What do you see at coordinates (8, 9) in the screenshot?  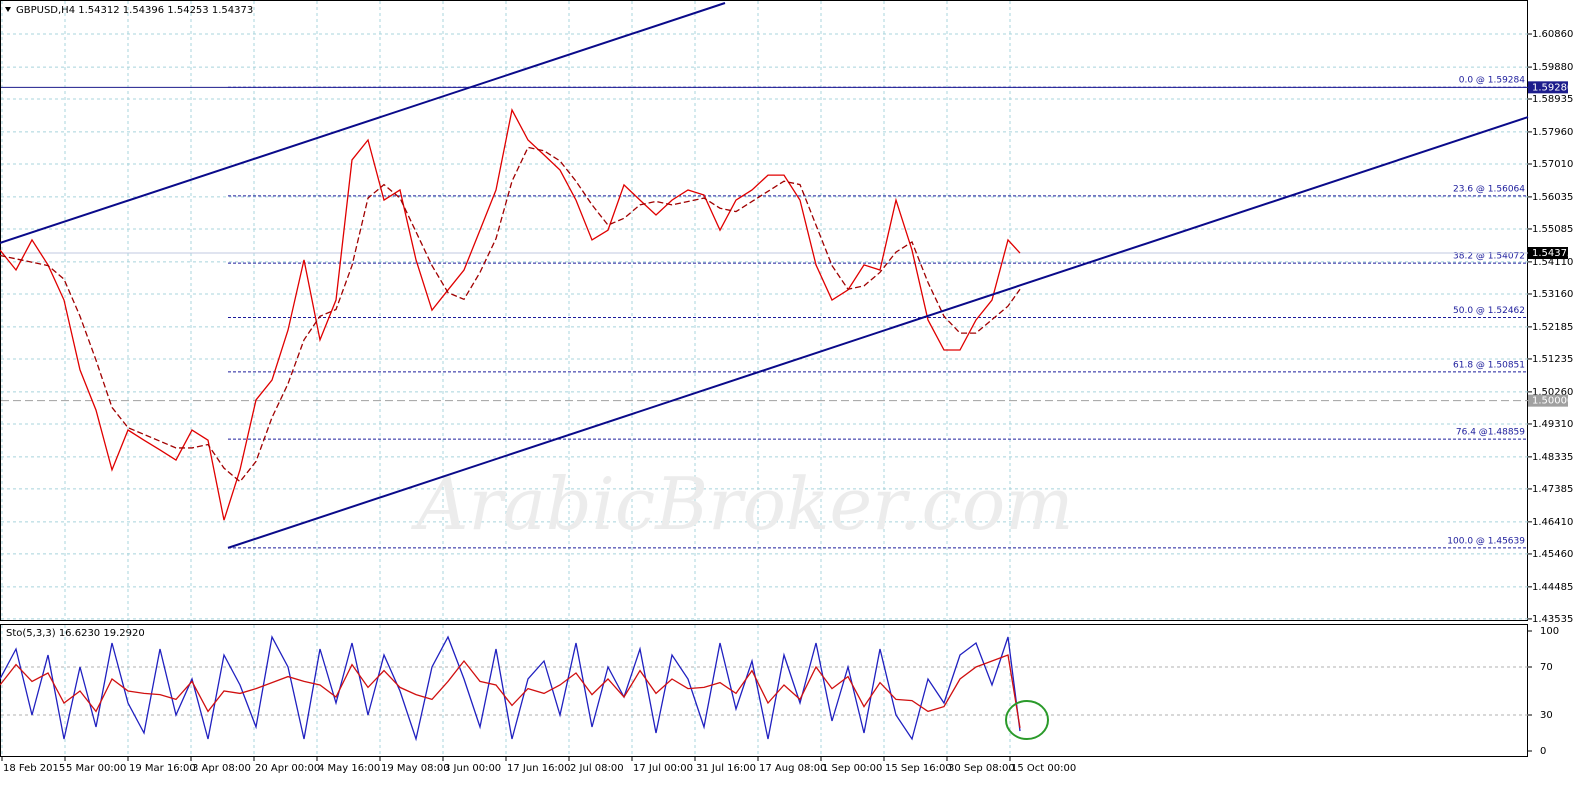 I see `menu-arrow` at bounding box center [8, 9].